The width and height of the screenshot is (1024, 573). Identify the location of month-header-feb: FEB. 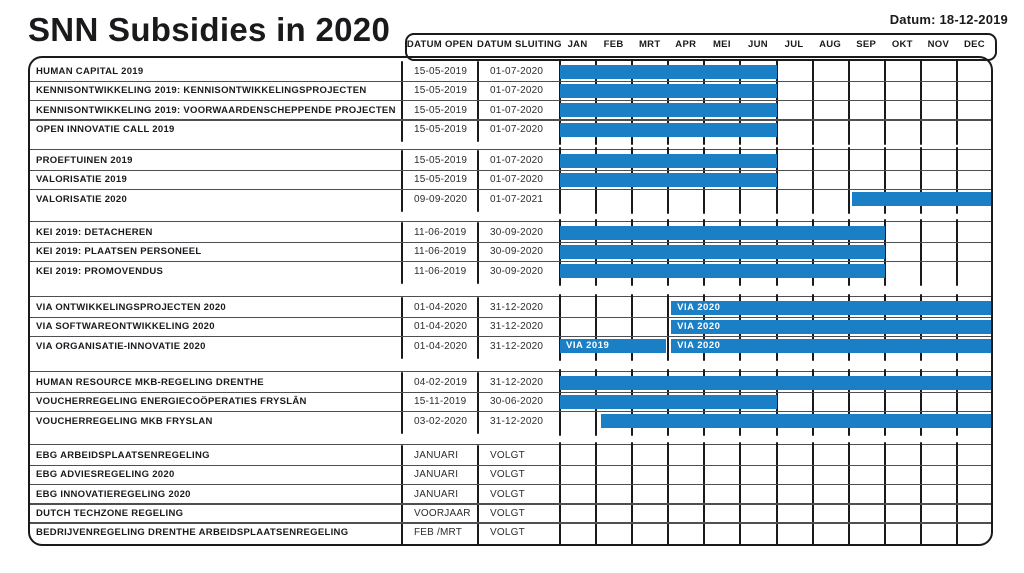
(613, 44).